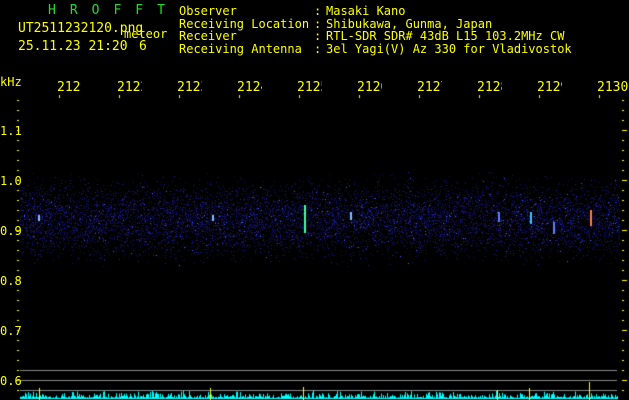 This screenshot has width=629, height=400. Describe the element at coordinates (366, 11) in the screenshot. I see `info-value: Masaki Kano` at that location.